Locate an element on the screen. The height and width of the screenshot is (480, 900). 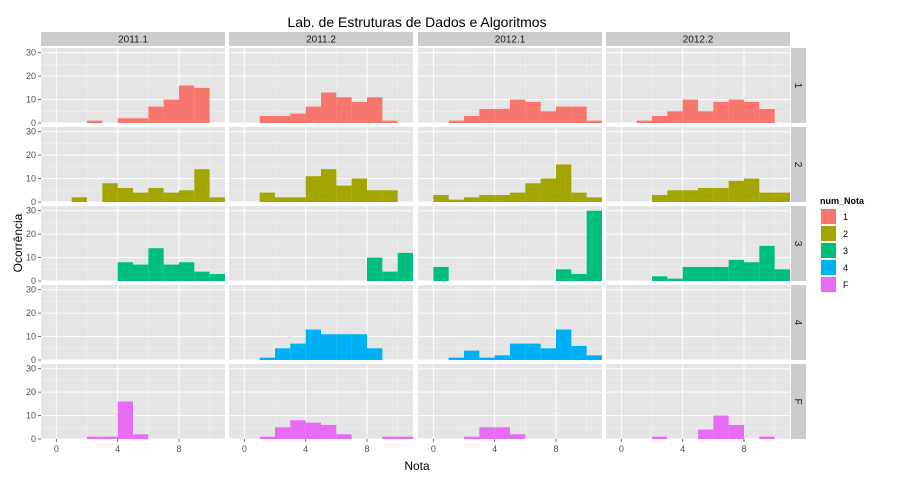
row-strip-label: F is located at coordinates (797, 401).